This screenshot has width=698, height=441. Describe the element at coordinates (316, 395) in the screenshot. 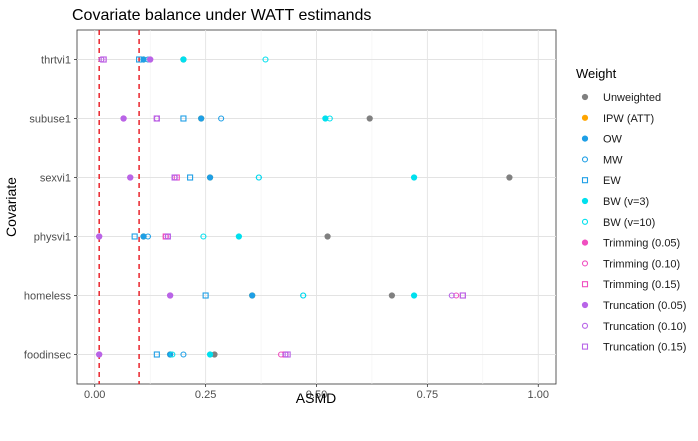

I see `x-tick-label: 0.50` at that location.